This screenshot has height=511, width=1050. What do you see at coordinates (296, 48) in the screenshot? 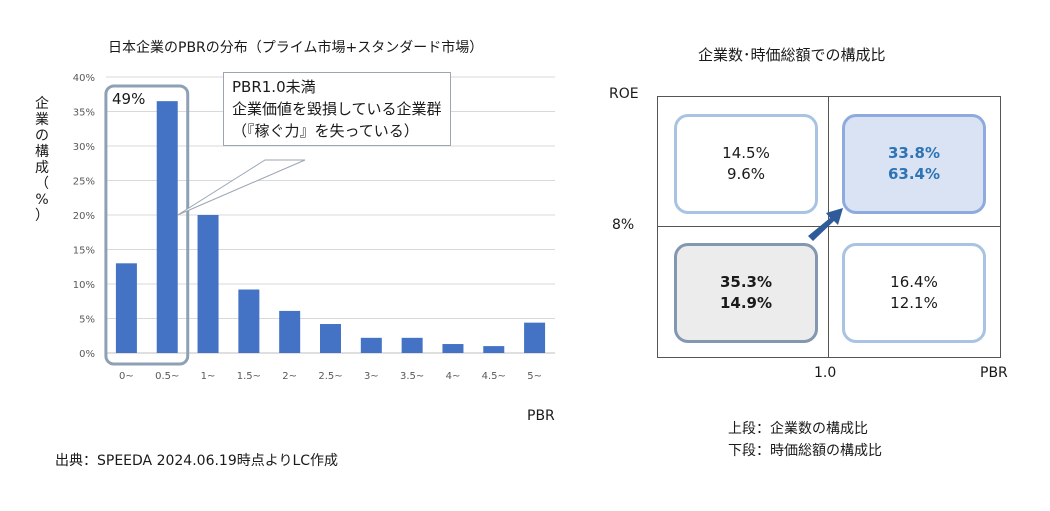
I see `bar-chart-title: 日本企業のPBRの分布（プライム市場+スタンダード市場）` at bounding box center [296, 48].